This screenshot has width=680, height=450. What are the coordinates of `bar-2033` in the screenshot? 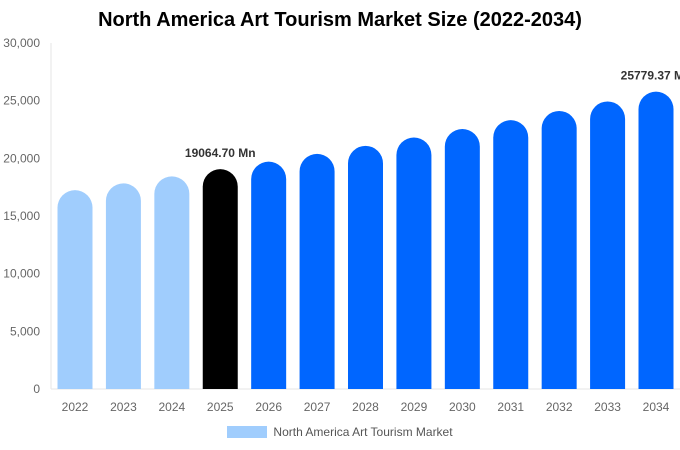 It's located at (608, 245).